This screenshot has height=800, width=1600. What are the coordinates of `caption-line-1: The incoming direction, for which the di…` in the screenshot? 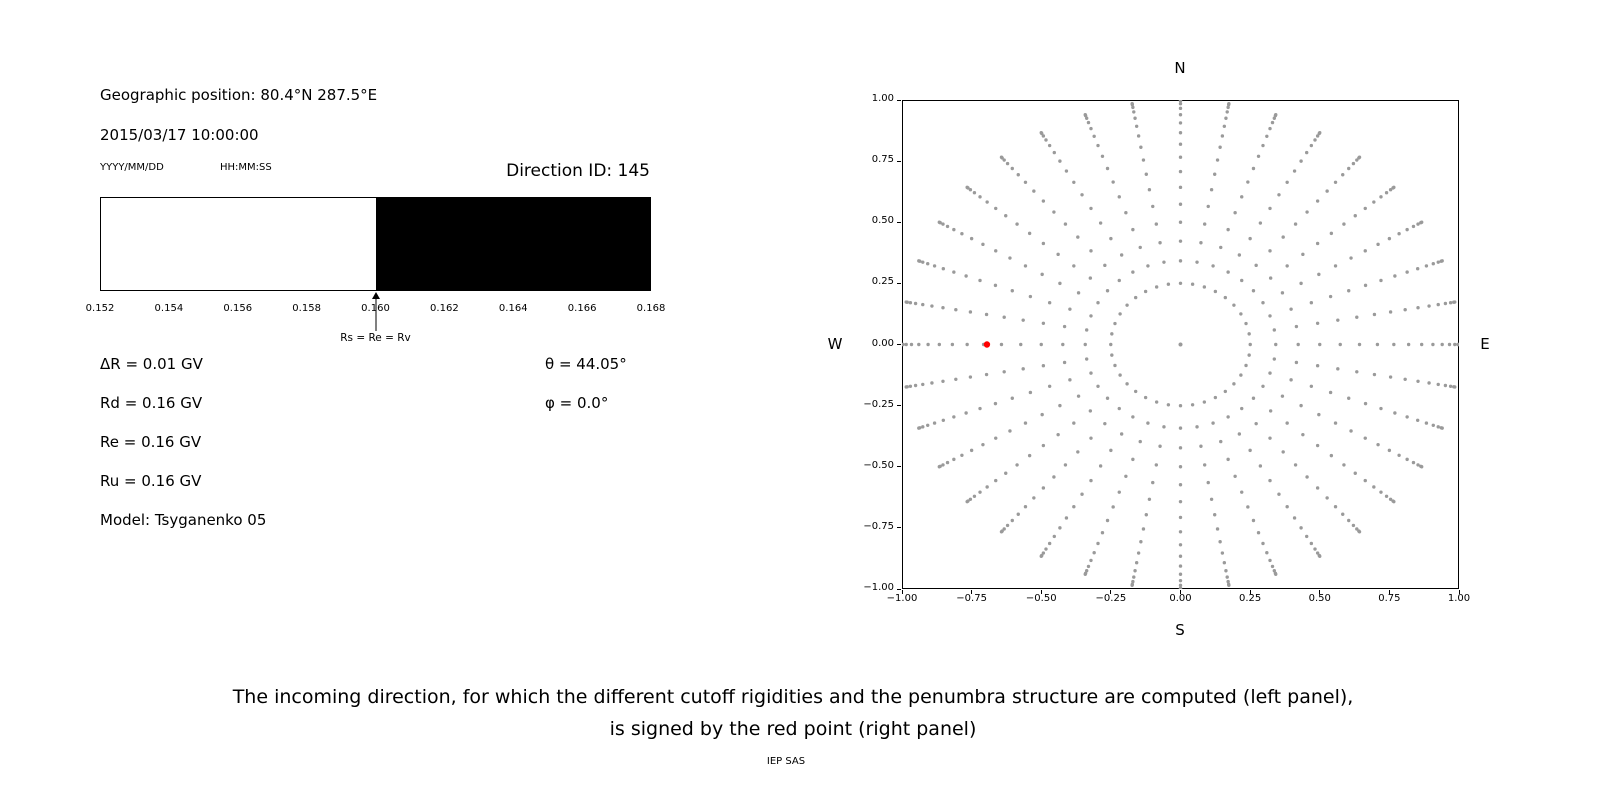 It's located at (793, 697).